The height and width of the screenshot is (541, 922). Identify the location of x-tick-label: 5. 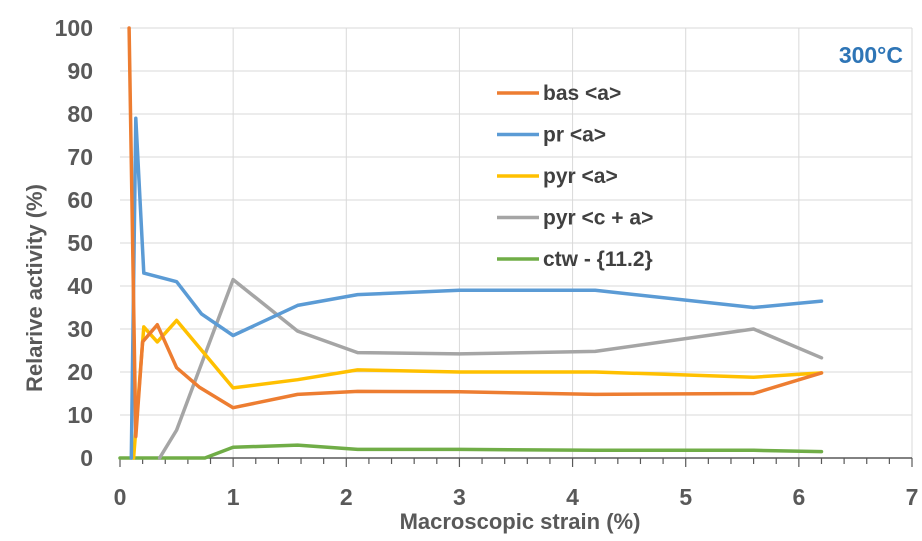
(685, 497).